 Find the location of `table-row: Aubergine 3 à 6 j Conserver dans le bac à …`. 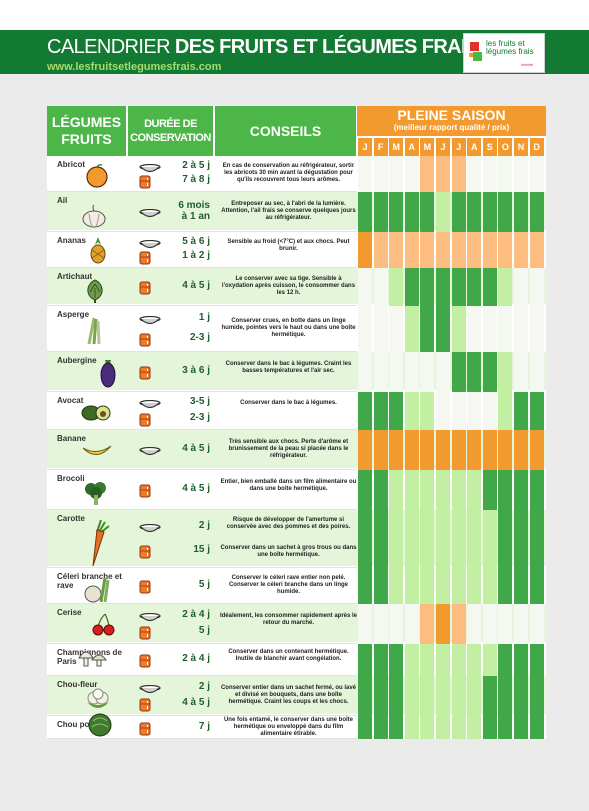

table-row: Aubergine 3 à 6 j Conserver dans le bac à … is located at coordinates (296, 372).